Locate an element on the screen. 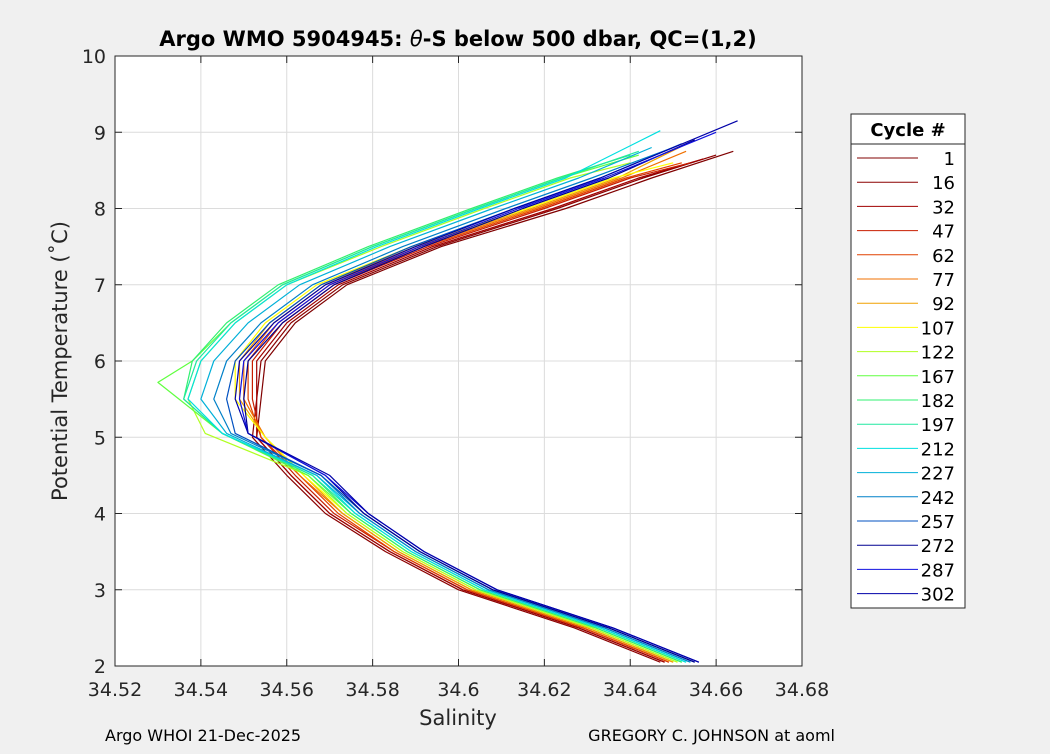 The width and height of the screenshot is (1050, 754). legend-label-cycle-287: 287 is located at coordinates (938, 570).